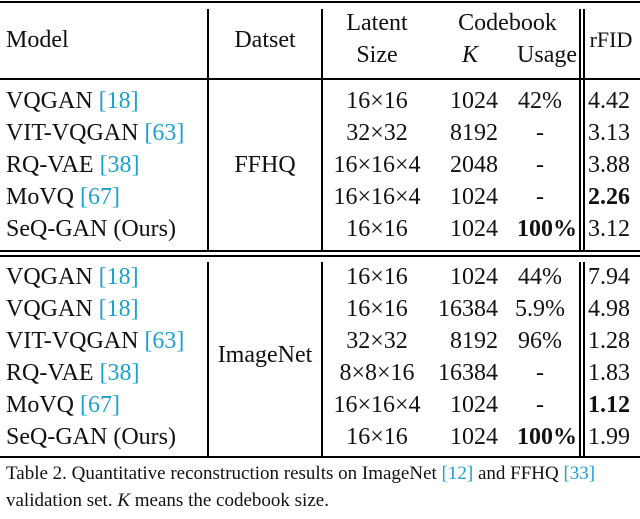  What do you see at coordinates (609, 309) in the screenshot?
I see `row-rfid: 4.98` at bounding box center [609, 309].